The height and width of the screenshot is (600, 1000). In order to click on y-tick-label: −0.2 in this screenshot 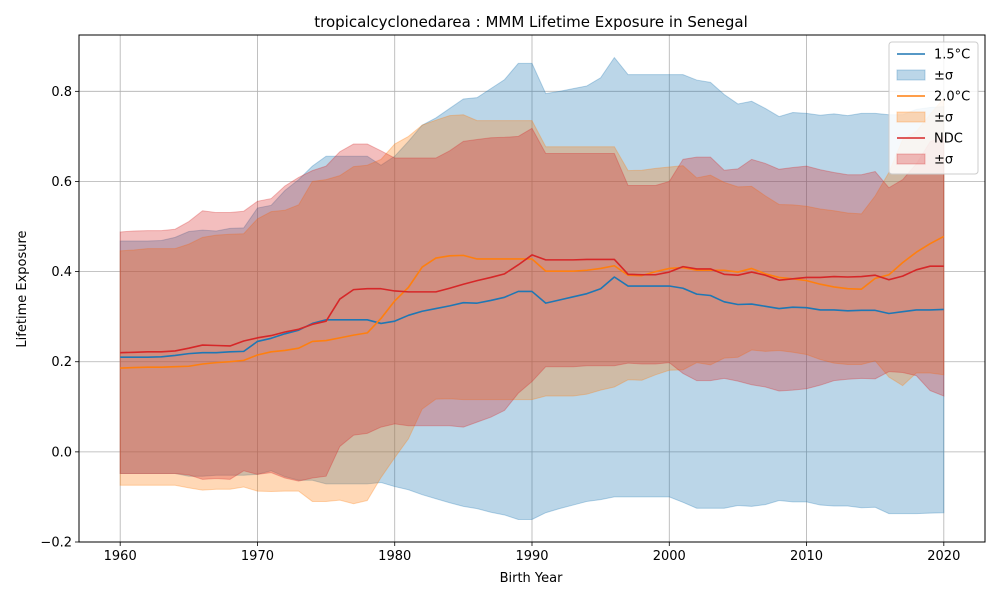, I will do `click(56, 543)`.